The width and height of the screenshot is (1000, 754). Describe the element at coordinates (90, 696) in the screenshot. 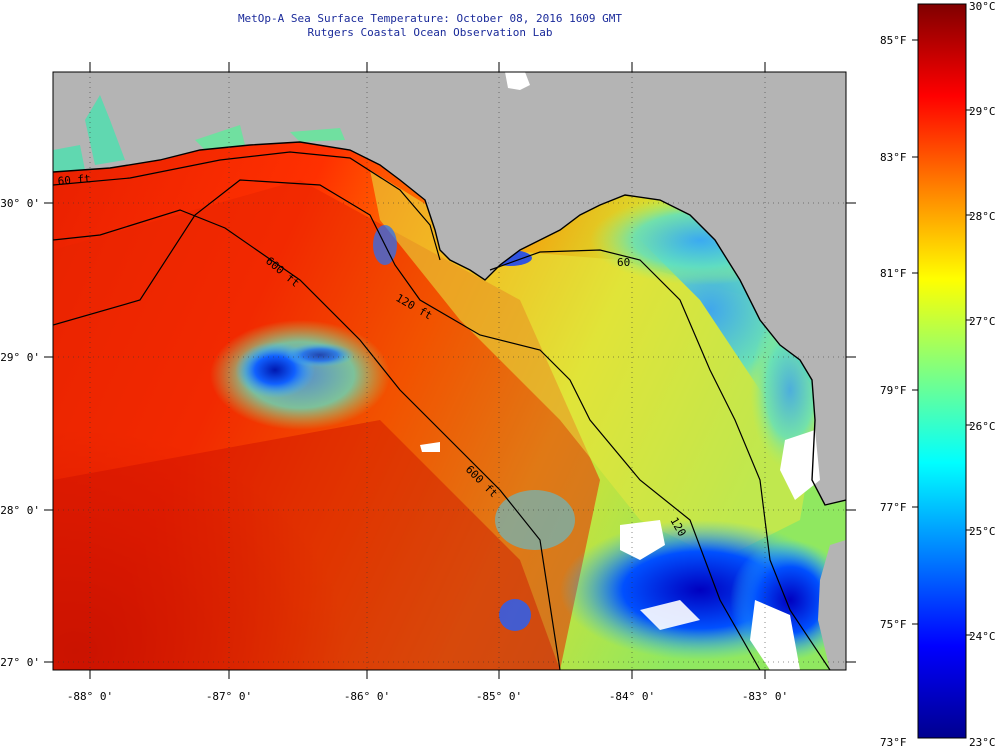

I see `lon-label: -88° 0'` at that location.